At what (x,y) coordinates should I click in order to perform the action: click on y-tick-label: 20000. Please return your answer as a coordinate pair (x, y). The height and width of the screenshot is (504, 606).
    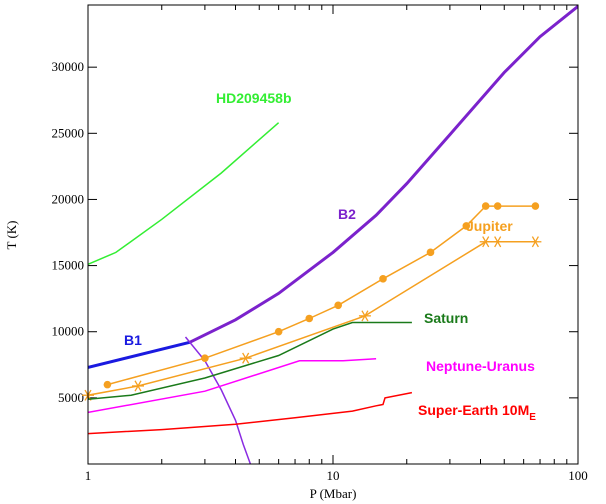
    Looking at the image, I should click on (68, 198).